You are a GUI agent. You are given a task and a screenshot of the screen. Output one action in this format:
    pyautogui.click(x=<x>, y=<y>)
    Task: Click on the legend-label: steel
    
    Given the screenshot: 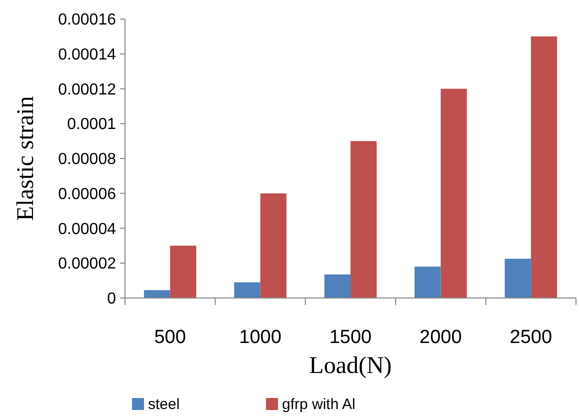 What is the action you would take?
    pyautogui.click(x=164, y=404)
    